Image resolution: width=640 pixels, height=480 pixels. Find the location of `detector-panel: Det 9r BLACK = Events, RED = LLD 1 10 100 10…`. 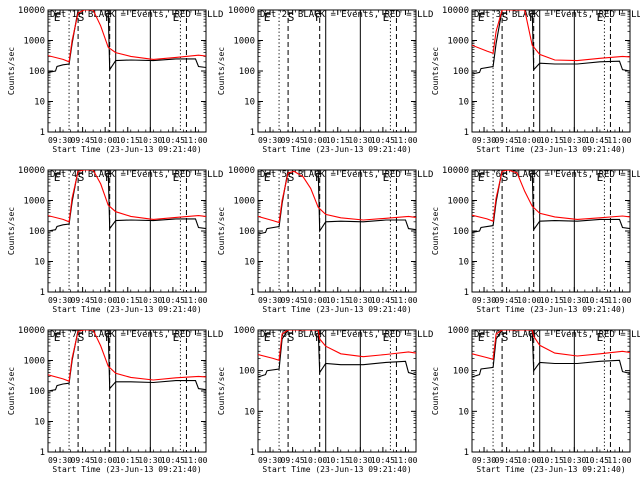

detector-panel: Det 9r BLACK = Events, RED = LLD 1 10 100 10… is located at coordinates (535, 400).